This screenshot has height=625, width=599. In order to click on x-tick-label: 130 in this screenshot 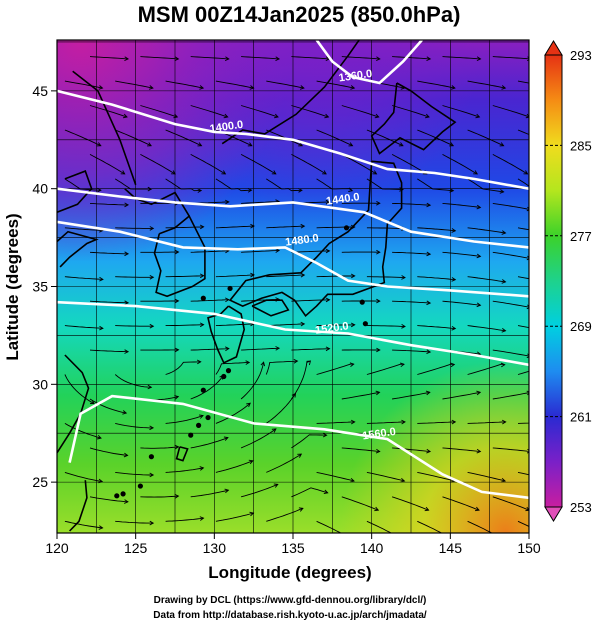, I will do `click(215, 548)`.